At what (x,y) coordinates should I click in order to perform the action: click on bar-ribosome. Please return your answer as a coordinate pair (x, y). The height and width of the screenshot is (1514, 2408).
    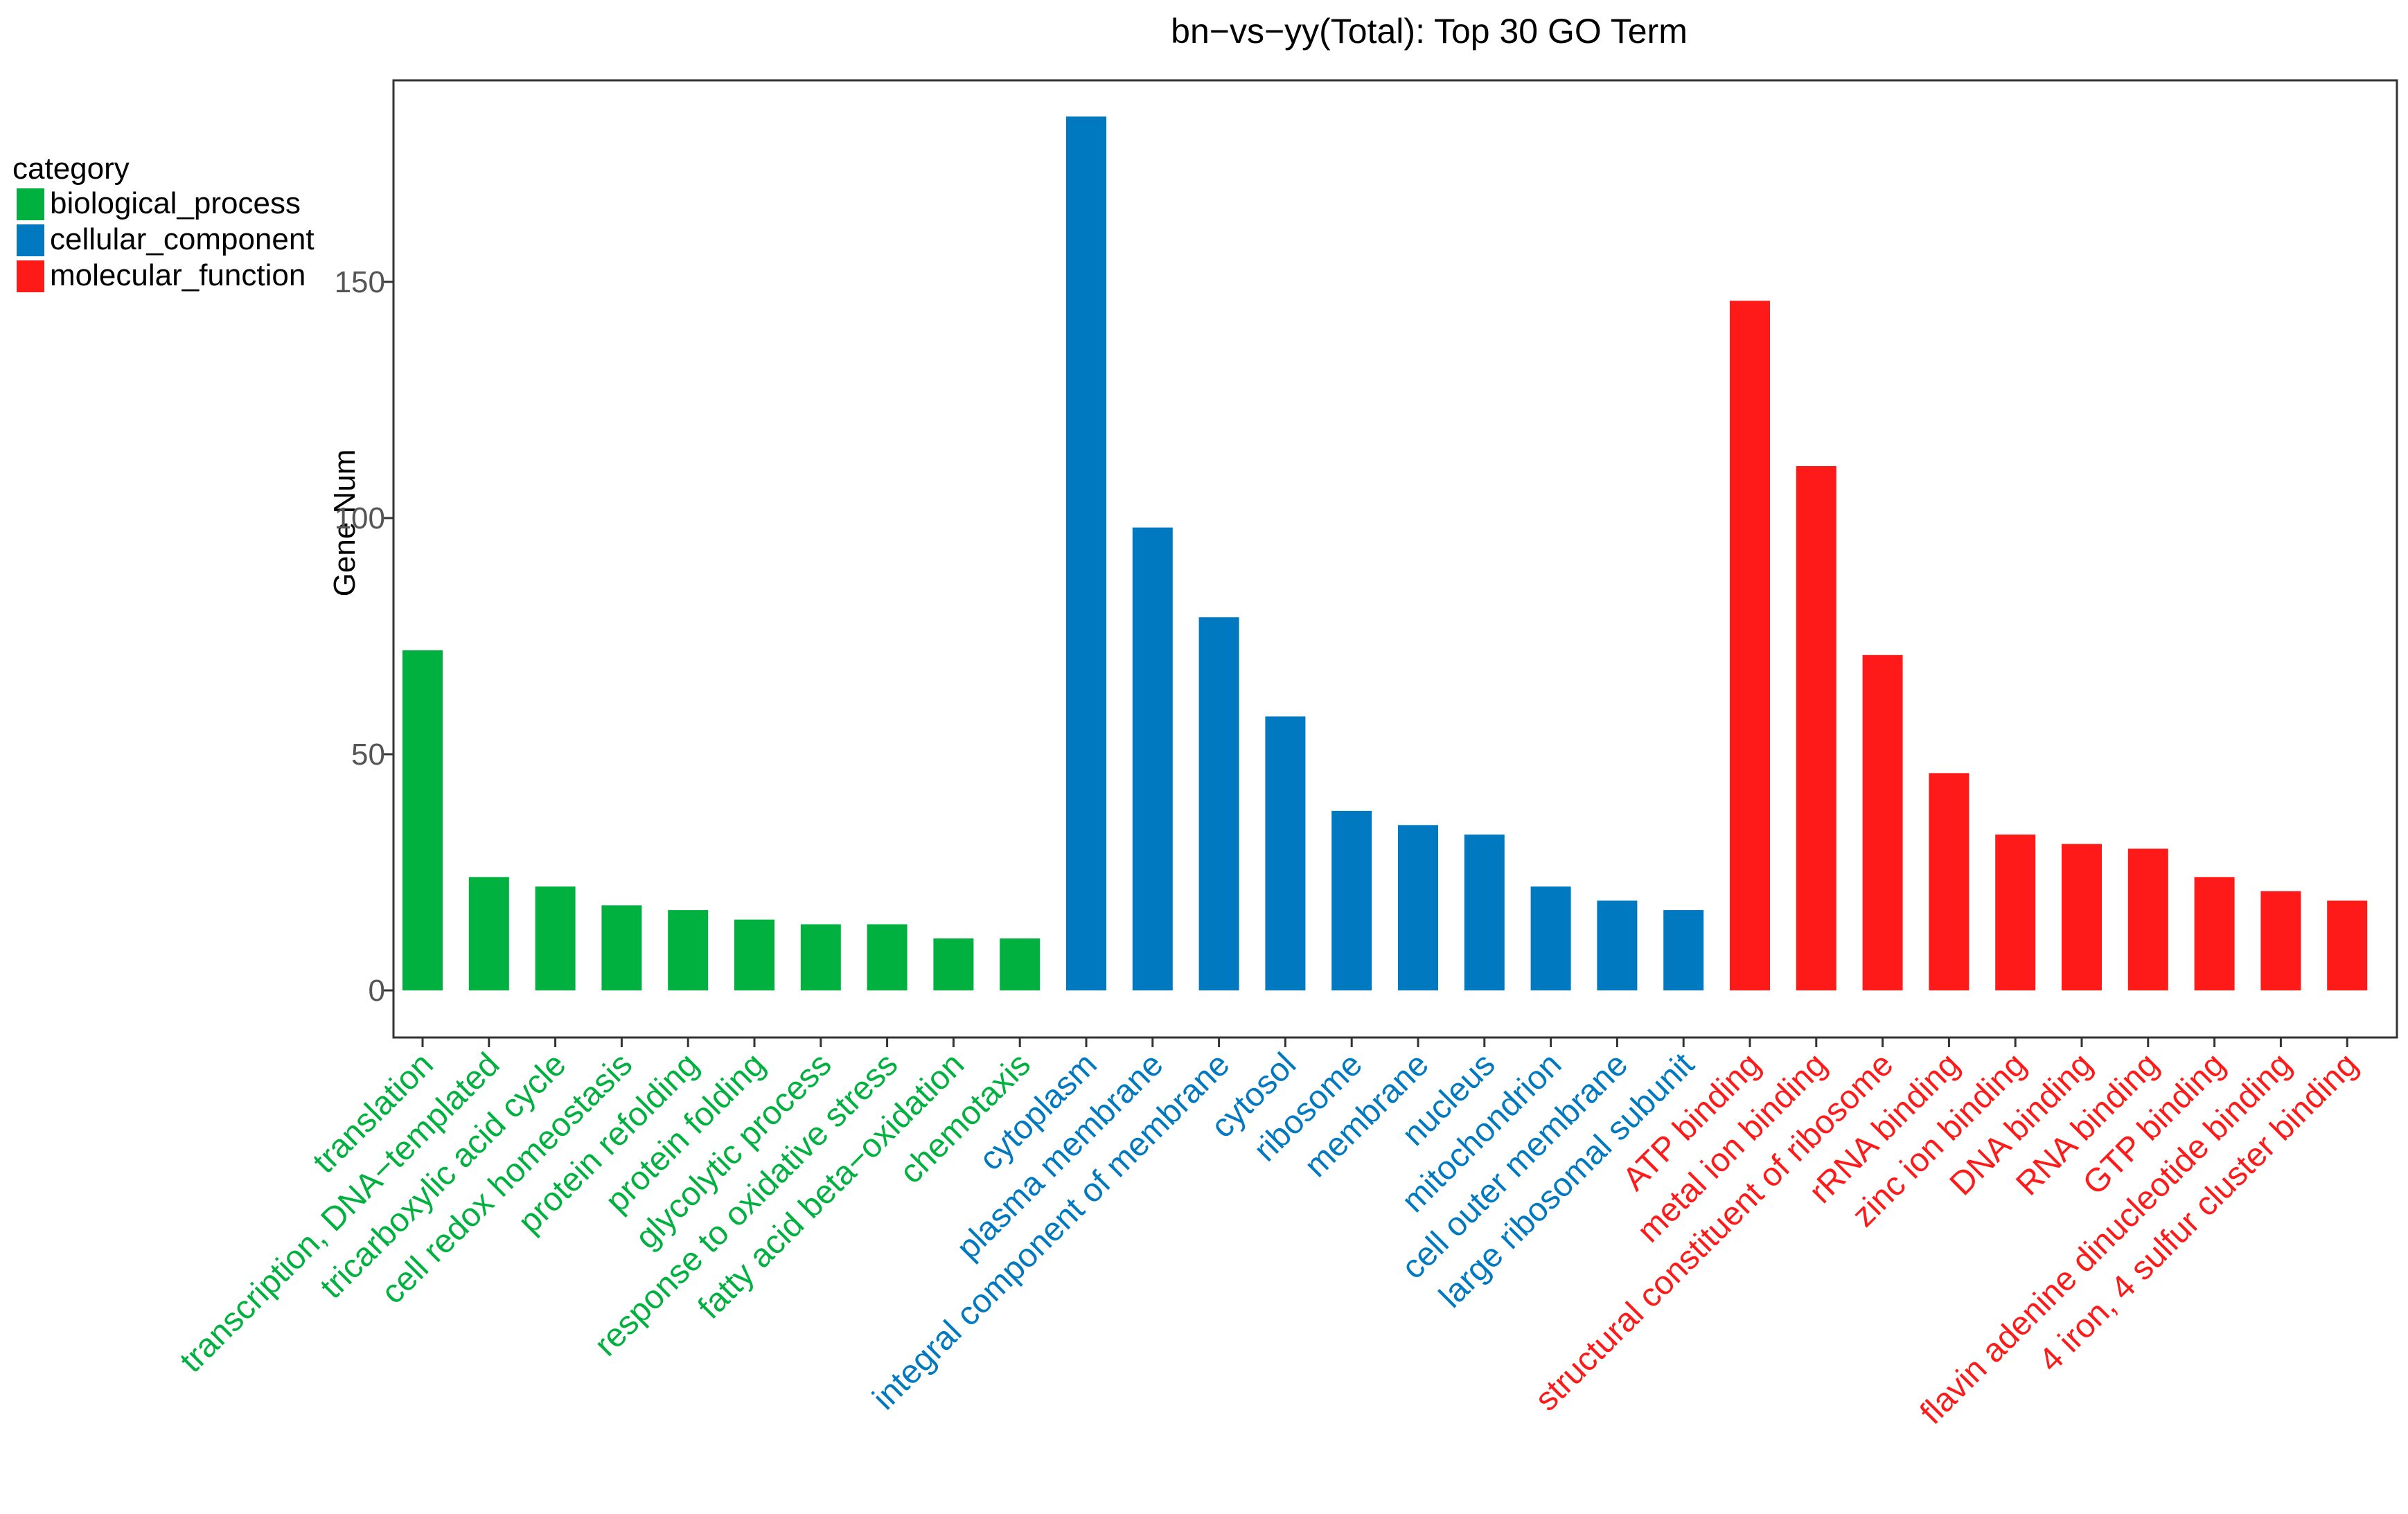
    Looking at the image, I should click on (1351, 900).